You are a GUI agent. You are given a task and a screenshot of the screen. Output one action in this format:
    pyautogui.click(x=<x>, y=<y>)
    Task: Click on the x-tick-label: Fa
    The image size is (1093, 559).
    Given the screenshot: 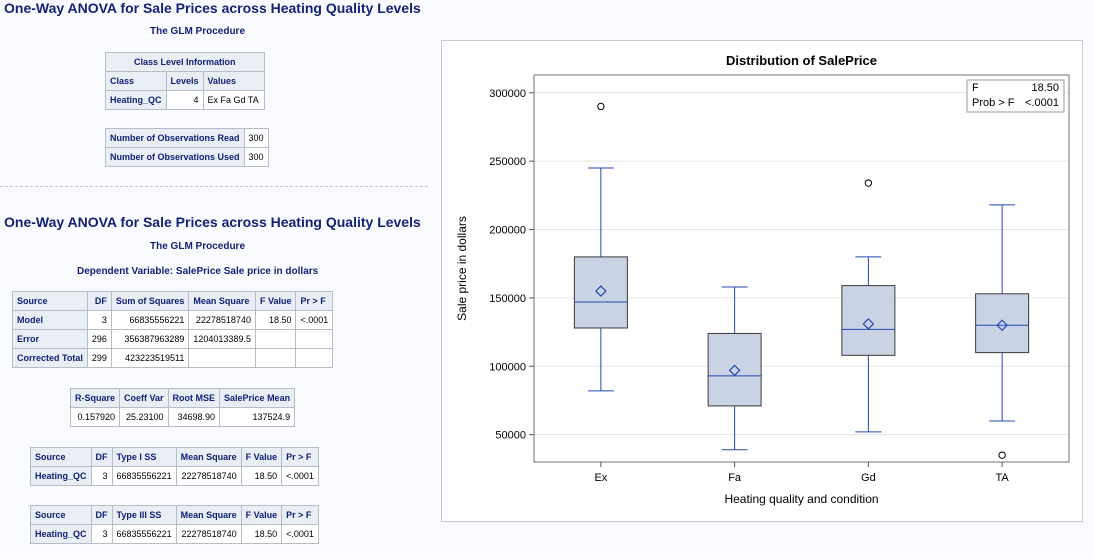 What is the action you would take?
    pyautogui.click(x=735, y=478)
    